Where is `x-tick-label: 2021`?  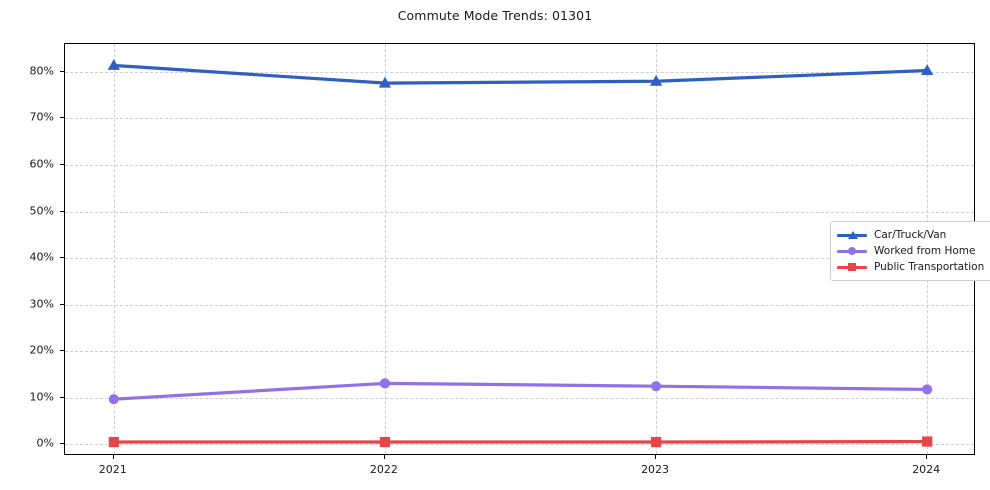 x-tick-label: 2021 is located at coordinates (112, 469).